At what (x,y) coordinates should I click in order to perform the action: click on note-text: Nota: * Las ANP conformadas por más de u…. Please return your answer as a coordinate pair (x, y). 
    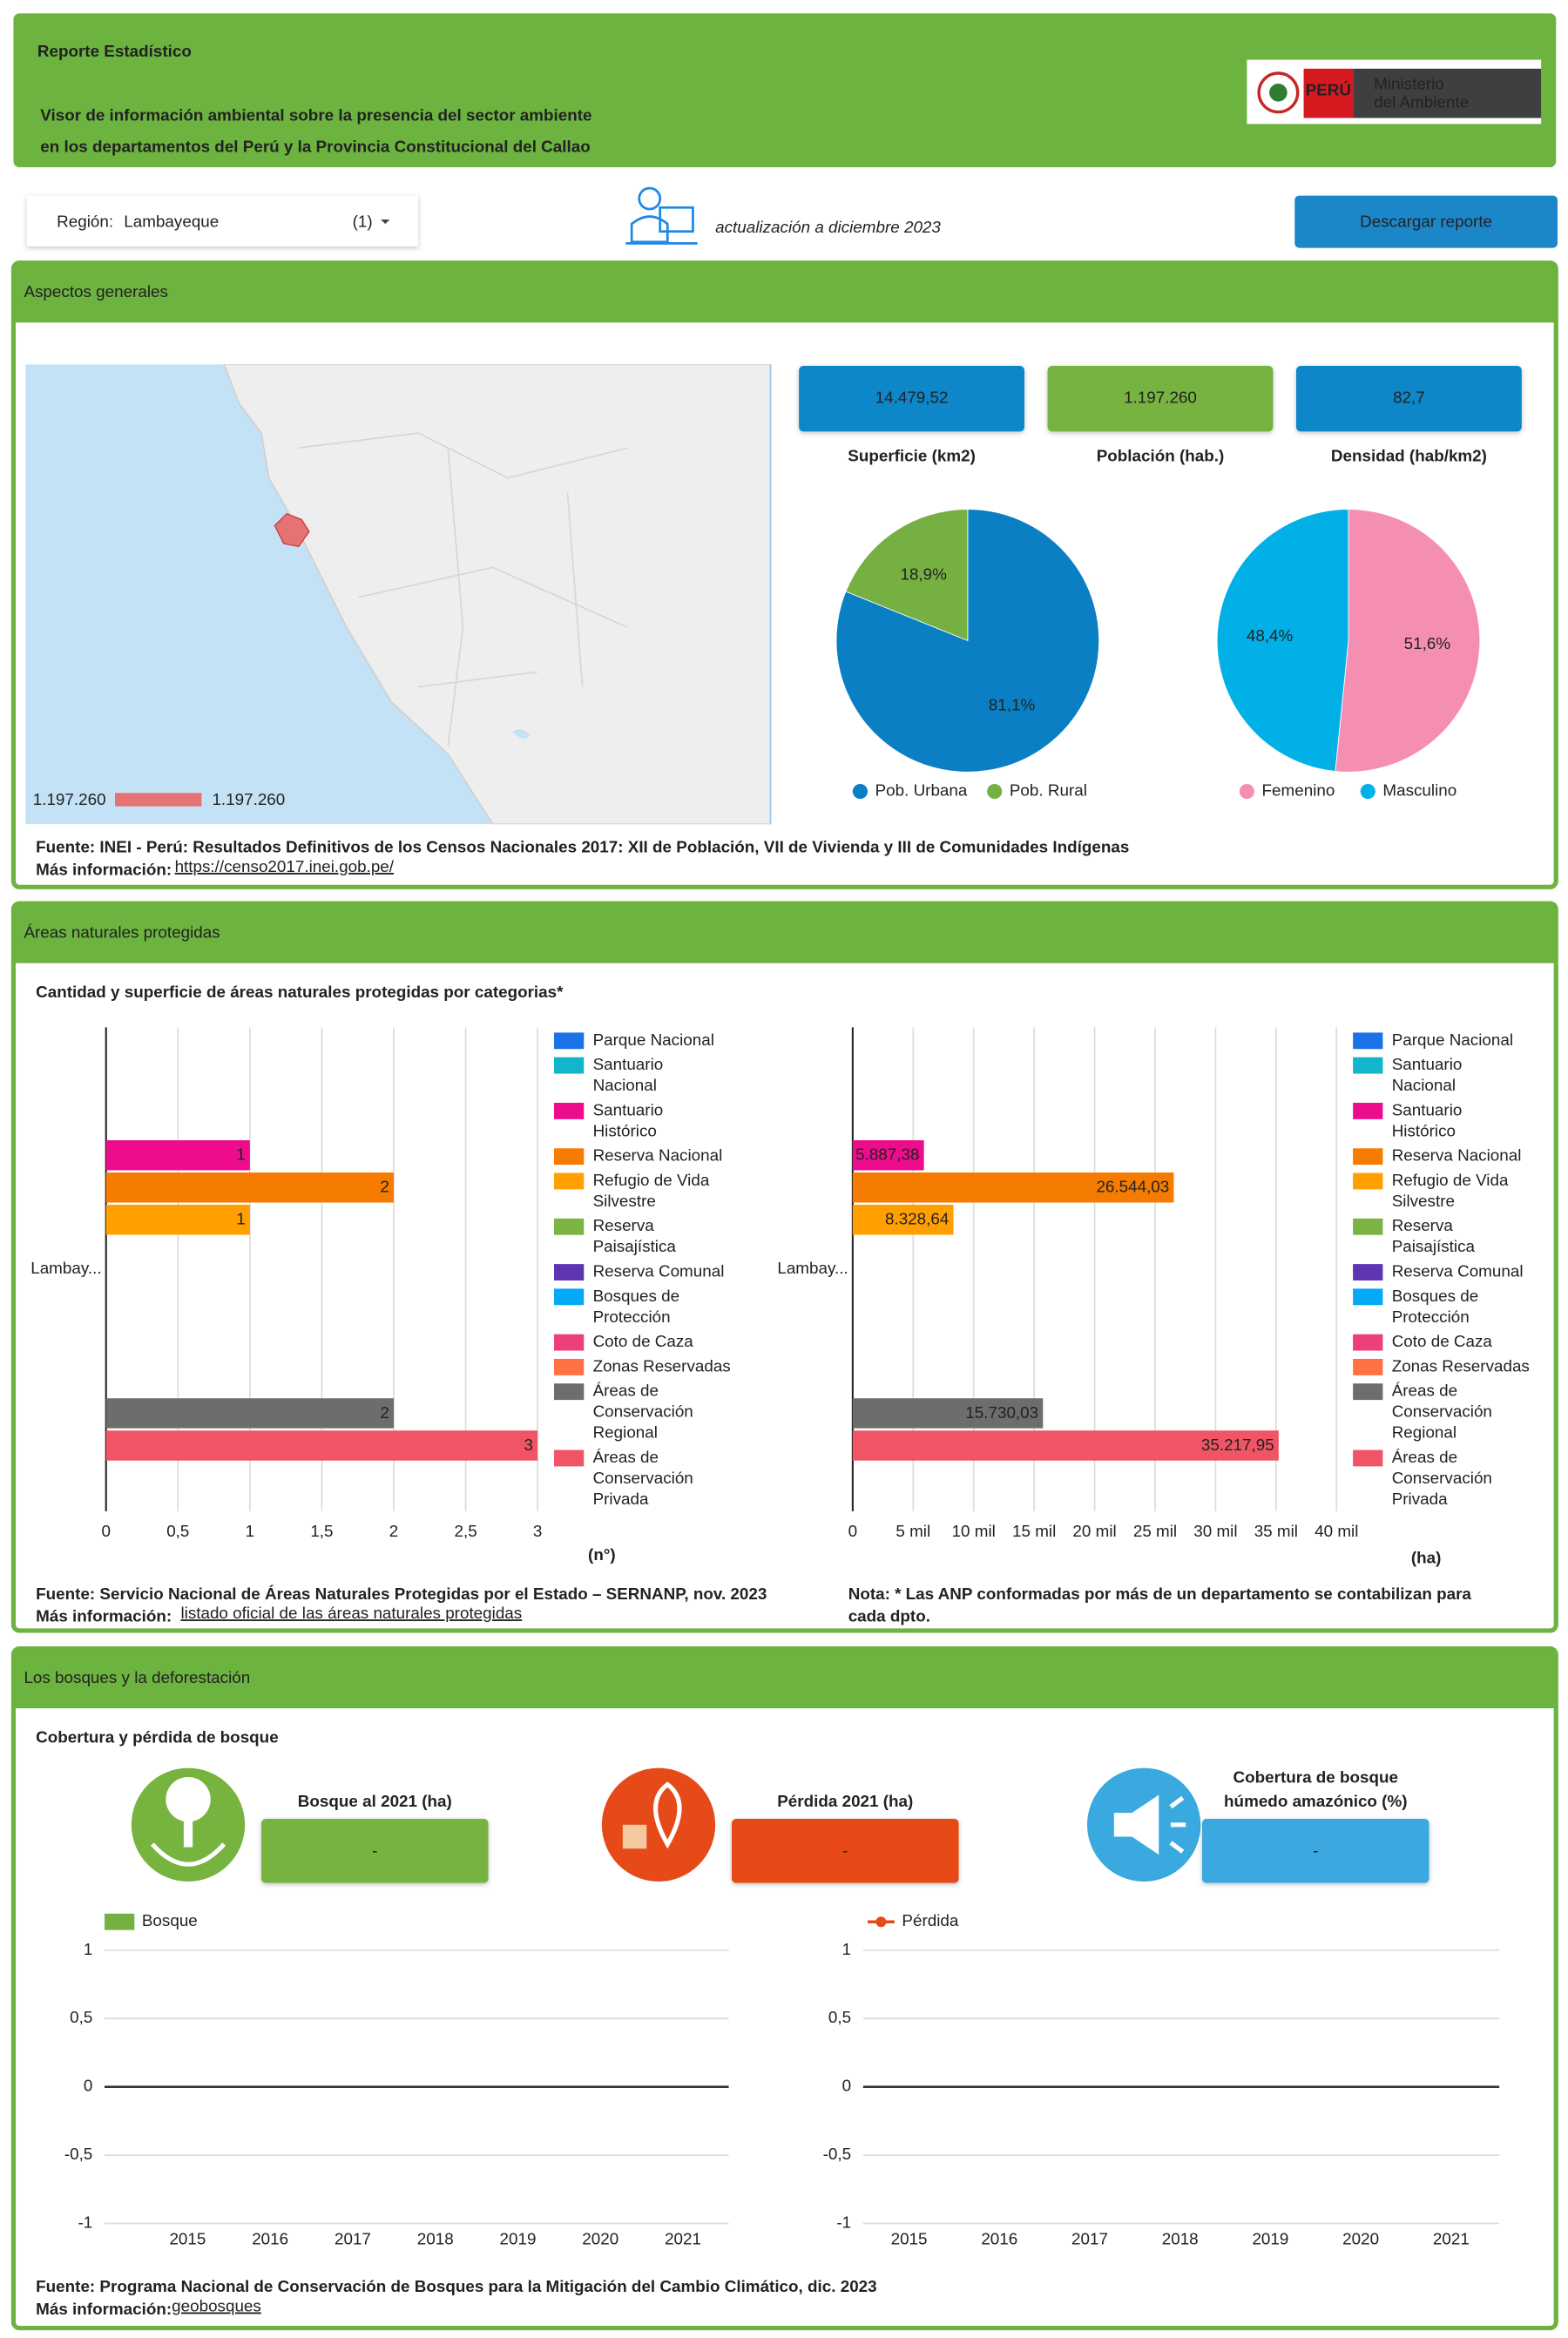
    Looking at the image, I should click on (1160, 1594).